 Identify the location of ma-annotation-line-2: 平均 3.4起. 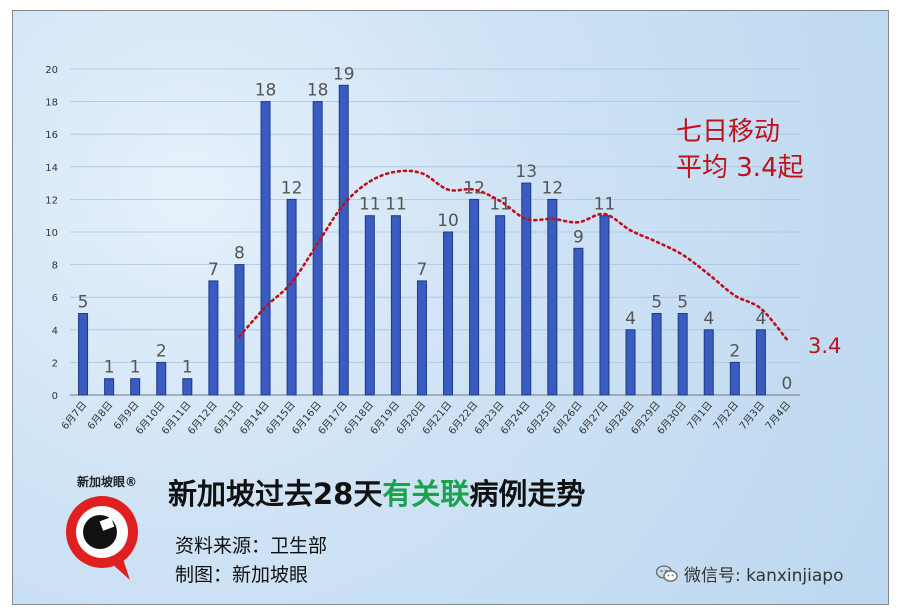
(740, 168).